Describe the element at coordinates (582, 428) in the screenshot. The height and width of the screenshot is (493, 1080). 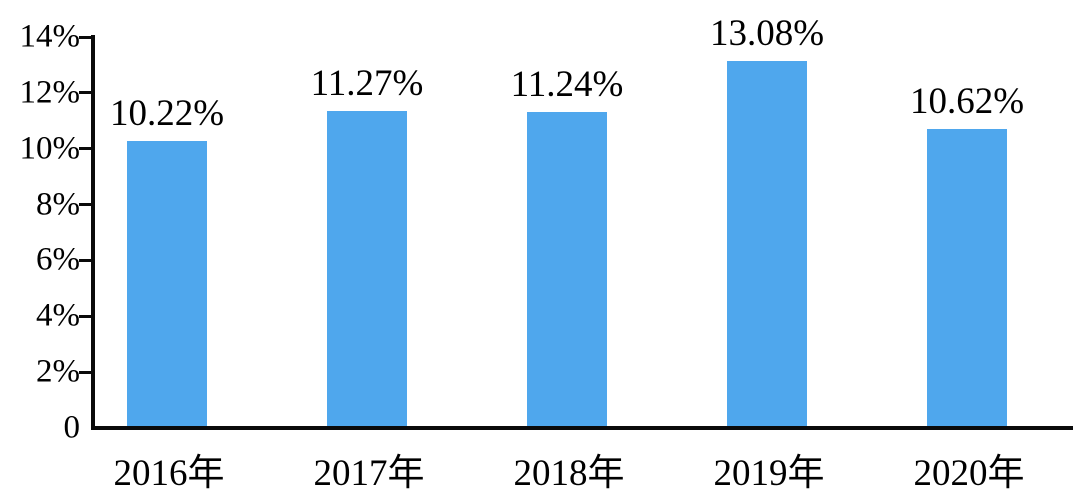
I see `x-axis-line` at that location.